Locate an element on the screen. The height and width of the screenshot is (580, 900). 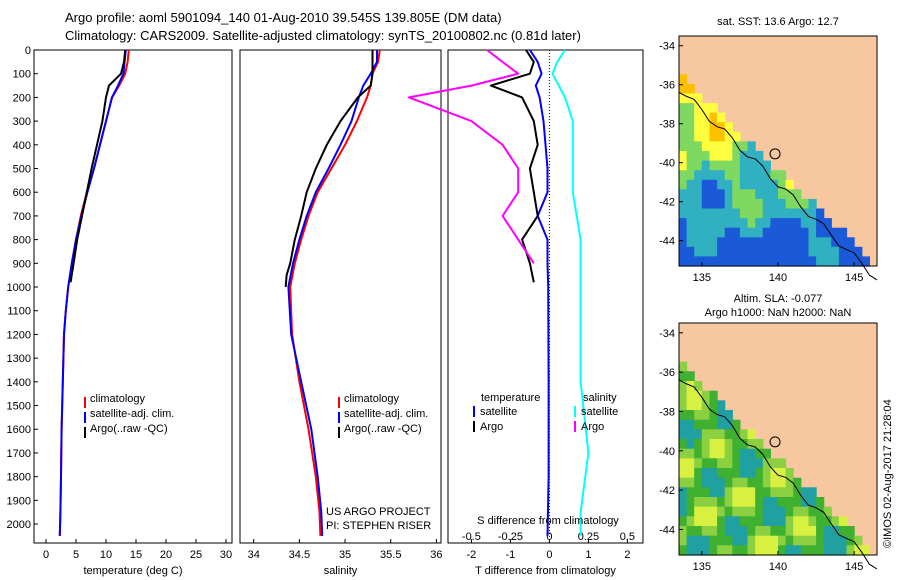
shelf-contour is located at coordinates (778, 474).